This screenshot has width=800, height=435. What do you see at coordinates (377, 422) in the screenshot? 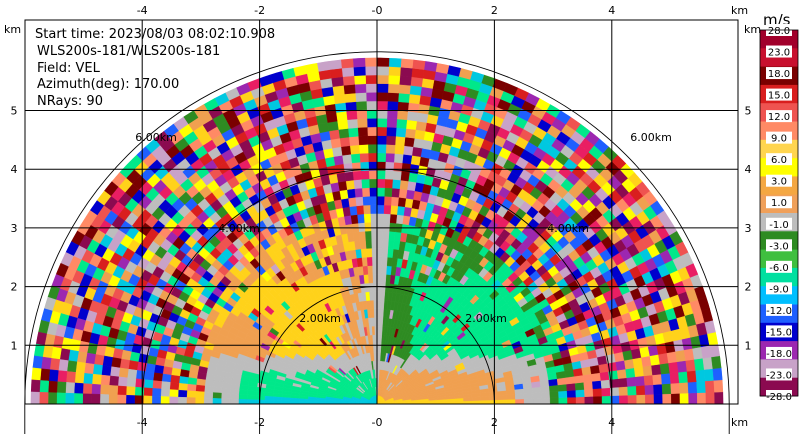
I see `x-tick-label-bottom: -0` at bounding box center [377, 422].